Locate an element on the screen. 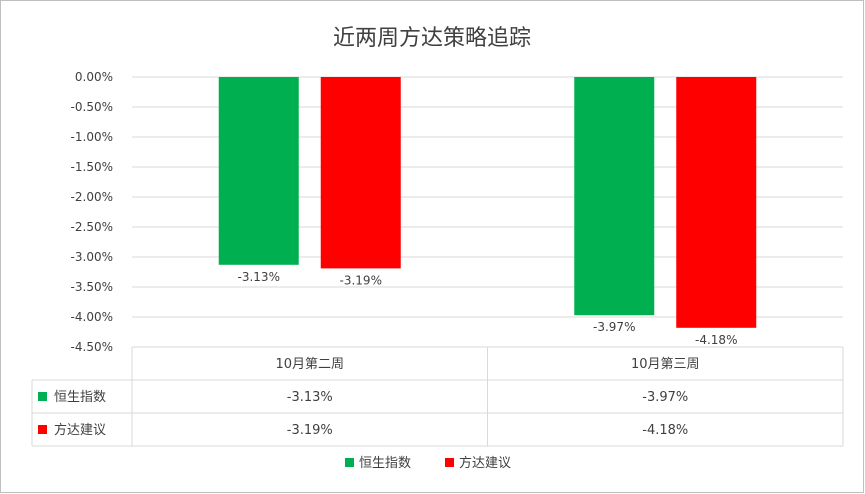  data-label: -3.13% is located at coordinates (259, 277).